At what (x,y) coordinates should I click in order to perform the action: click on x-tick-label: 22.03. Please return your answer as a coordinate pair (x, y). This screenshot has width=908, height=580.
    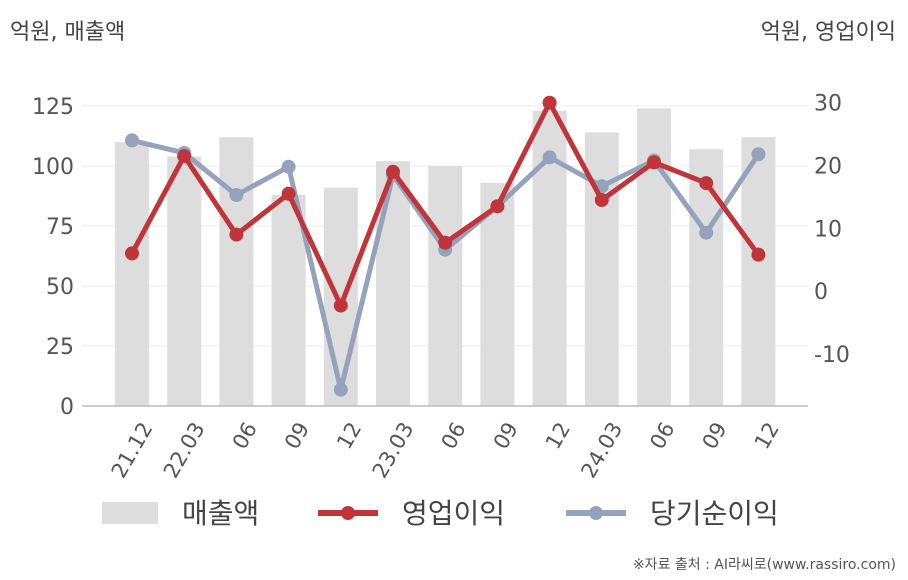
    Looking at the image, I should click on (184, 450).